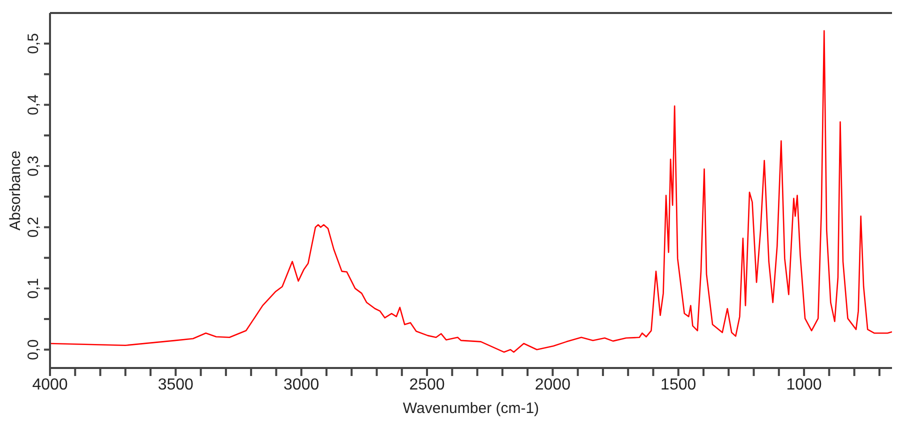 This screenshot has width=900, height=425. I want to click on y-tick-label: 0,2, so click(33, 227).